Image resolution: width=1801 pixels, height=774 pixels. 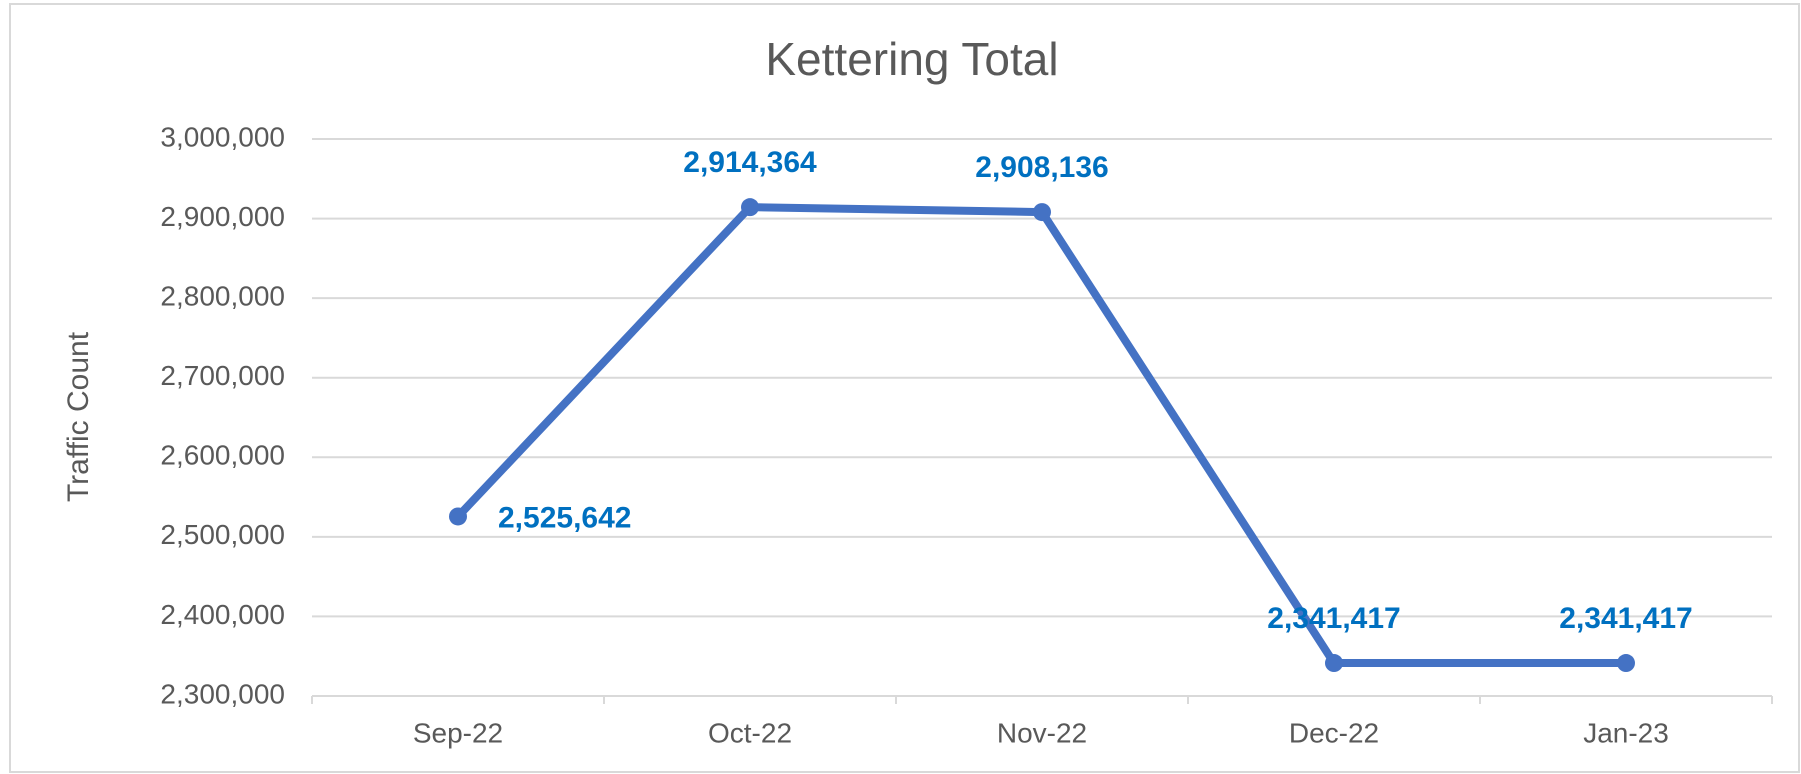 I want to click on data-label: 2,525,642, so click(x=564, y=517).